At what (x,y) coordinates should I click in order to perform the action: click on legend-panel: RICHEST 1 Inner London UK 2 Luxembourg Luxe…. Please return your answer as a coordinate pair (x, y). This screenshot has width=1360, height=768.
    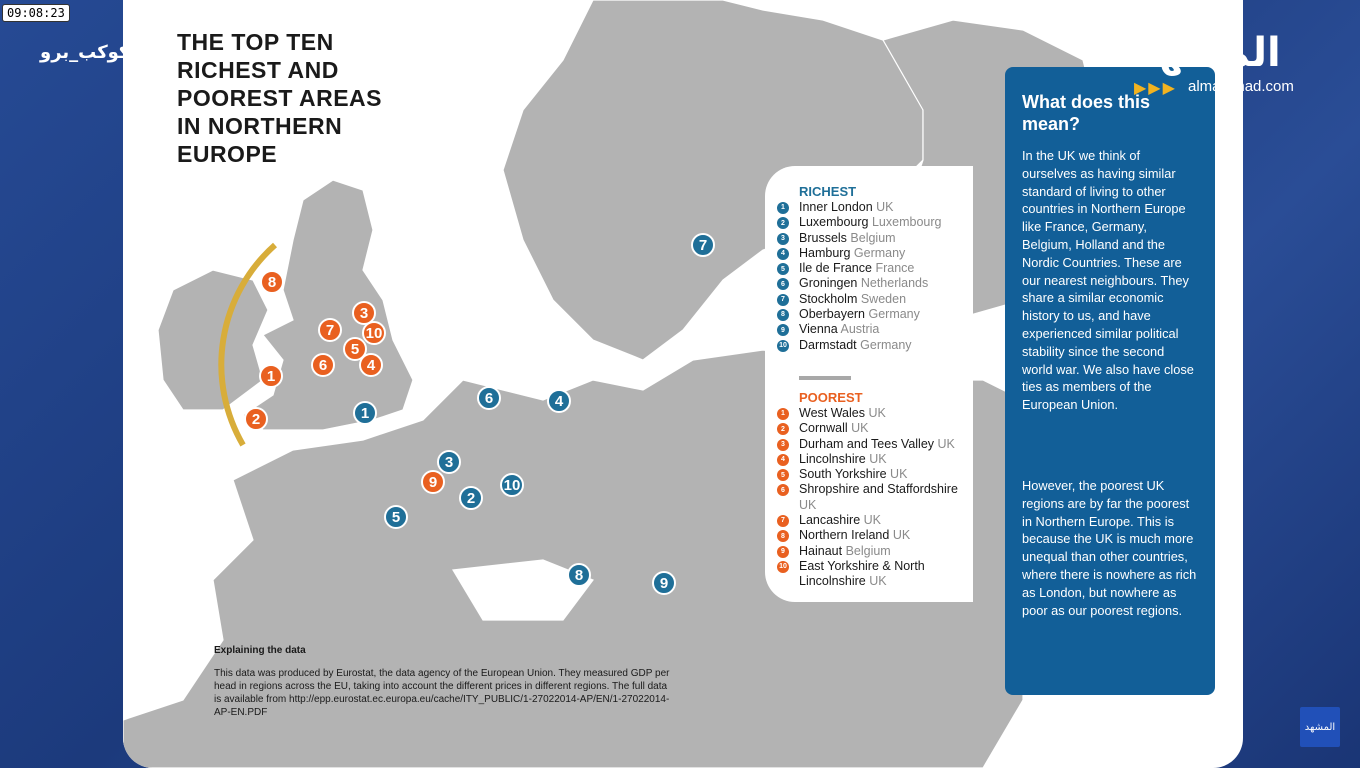
    Looking at the image, I should click on (869, 384).